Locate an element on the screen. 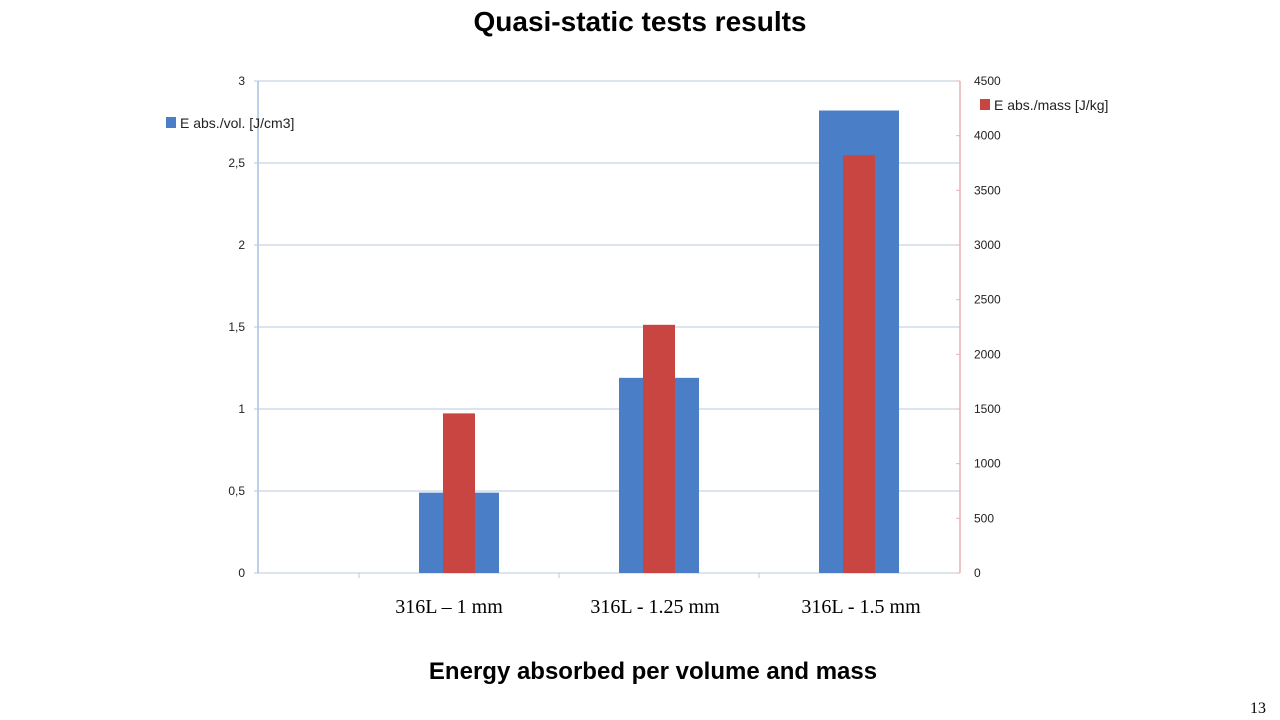  left-tick-label: 1,5 is located at coordinates (236, 327).